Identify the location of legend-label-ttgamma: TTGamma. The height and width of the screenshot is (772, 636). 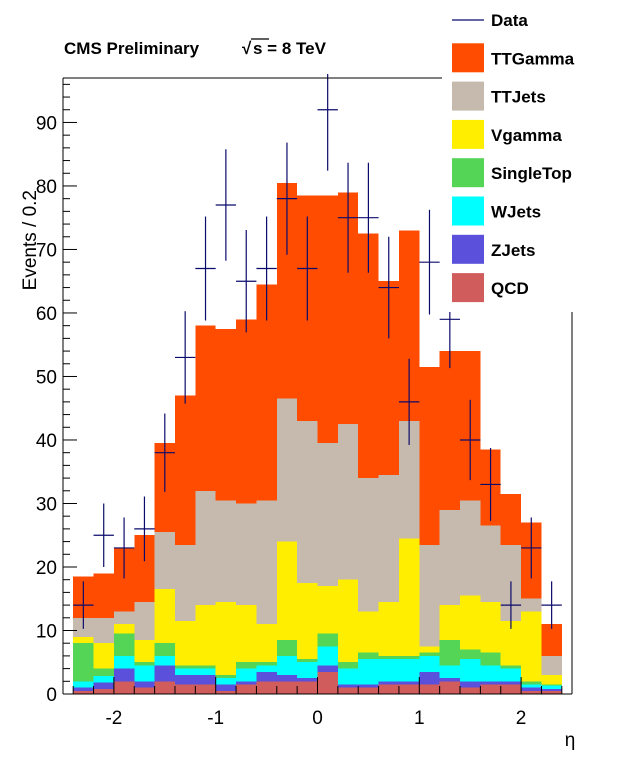
(533, 58).